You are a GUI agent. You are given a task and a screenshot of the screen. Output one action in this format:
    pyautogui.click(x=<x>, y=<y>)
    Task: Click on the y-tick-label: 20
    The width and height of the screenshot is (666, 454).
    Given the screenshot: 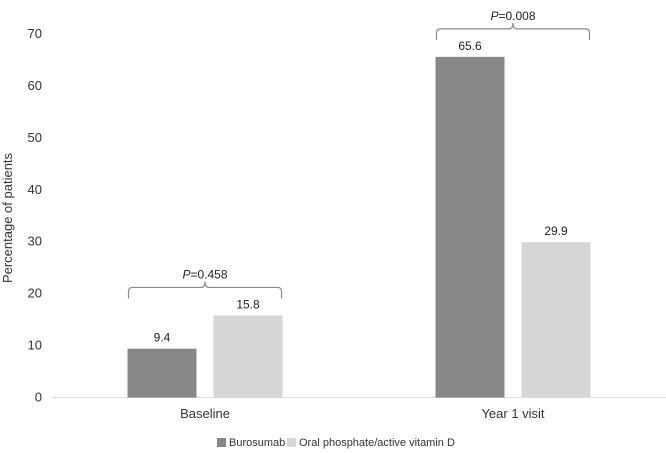 What is the action you would take?
    pyautogui.click(x=35, y=293)
    